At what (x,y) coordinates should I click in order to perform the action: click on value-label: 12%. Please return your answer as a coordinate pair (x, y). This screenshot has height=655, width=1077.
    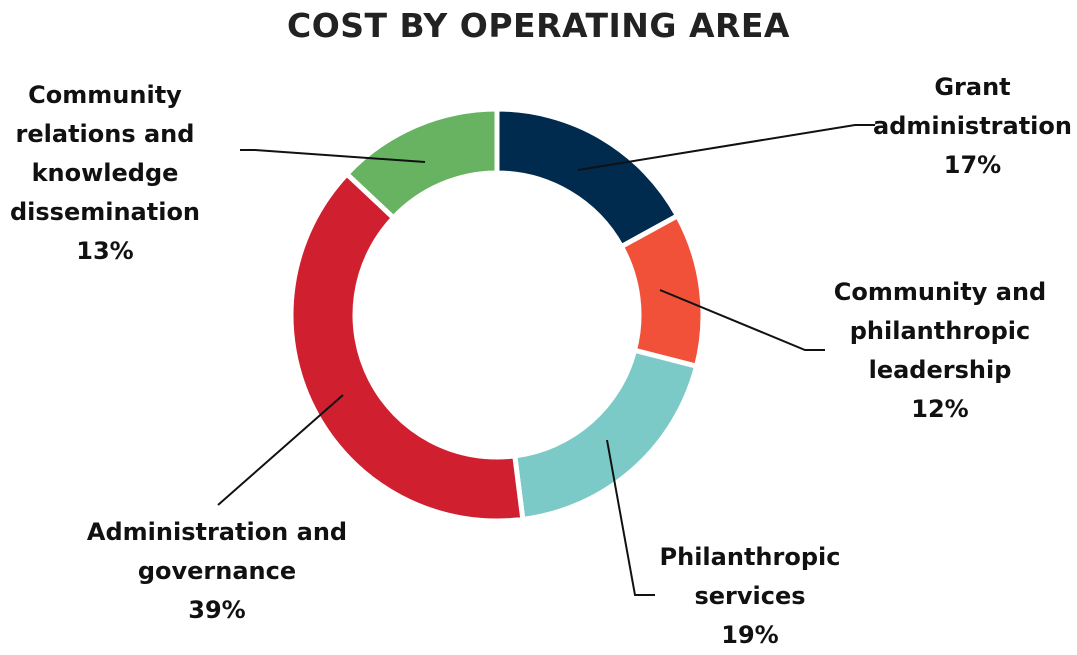
    Looking at the image, I should click on (940, 409).